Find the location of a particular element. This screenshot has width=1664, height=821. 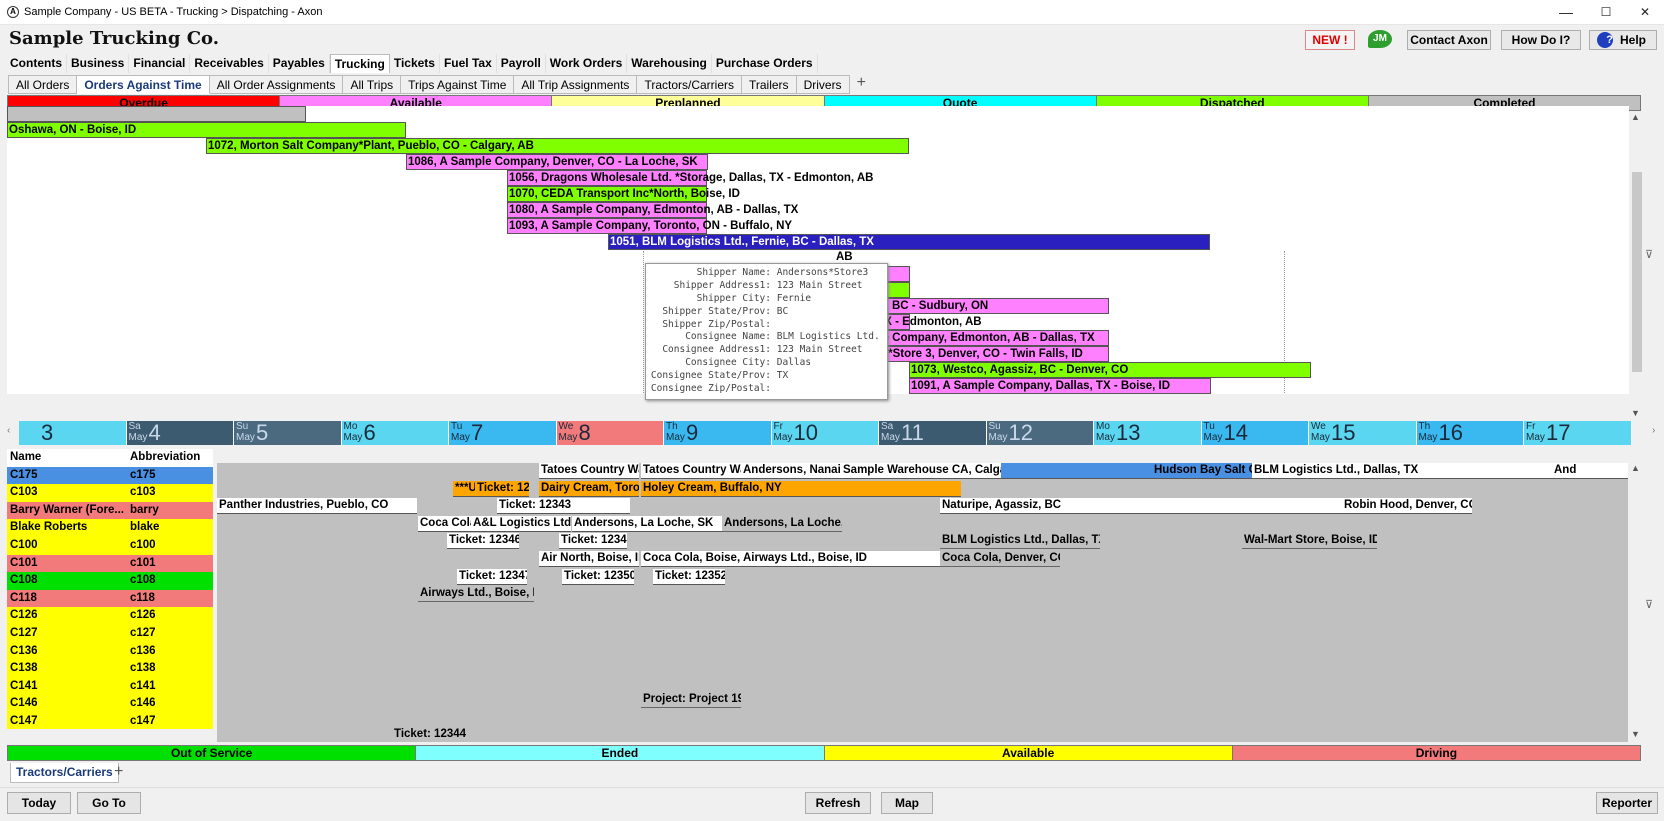

goto-button: Go To is located at coordinates (109, 803).